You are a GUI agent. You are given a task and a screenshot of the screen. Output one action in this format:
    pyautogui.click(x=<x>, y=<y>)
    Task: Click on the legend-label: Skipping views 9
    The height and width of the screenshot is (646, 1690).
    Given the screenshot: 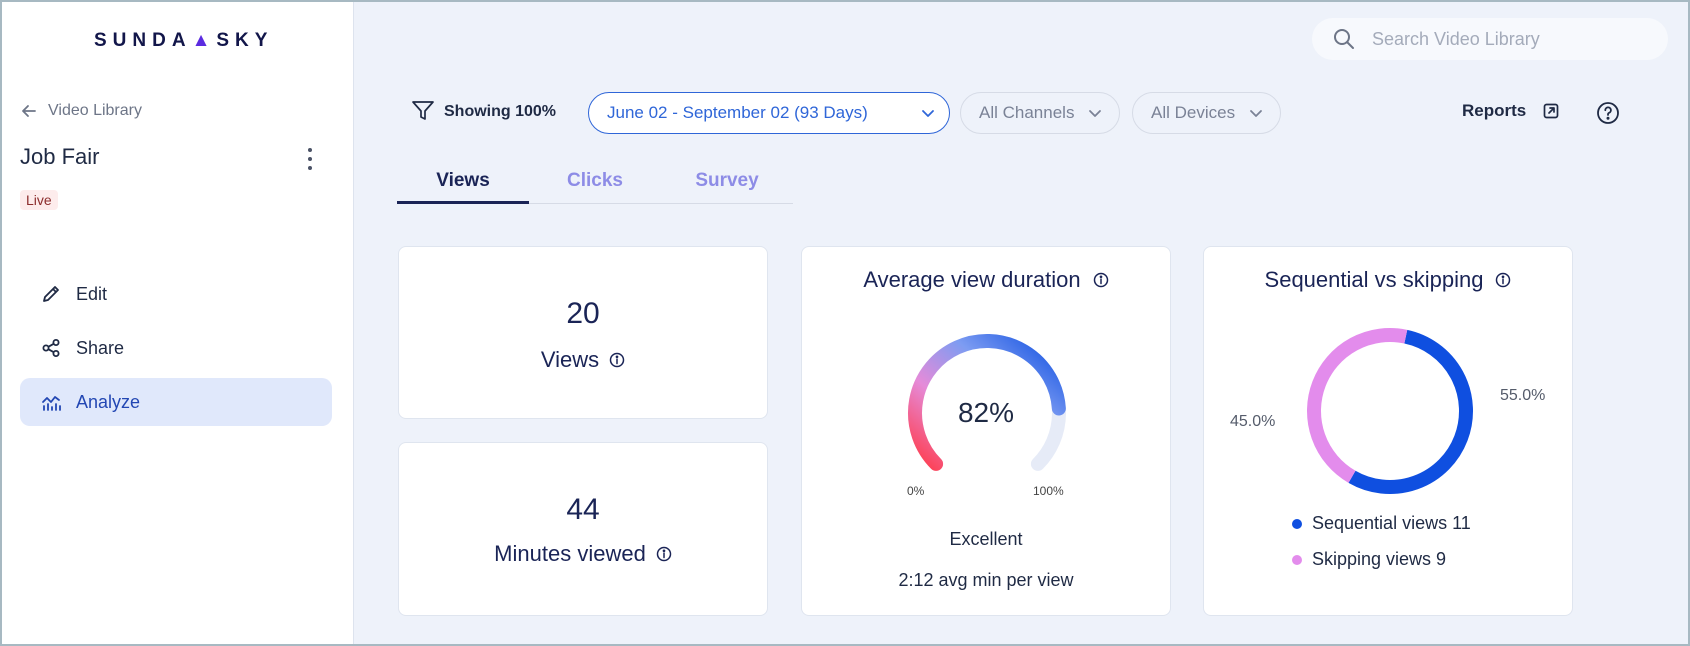 What is the action you would take?
    pyautogui.click(x=1379, y=559)
    